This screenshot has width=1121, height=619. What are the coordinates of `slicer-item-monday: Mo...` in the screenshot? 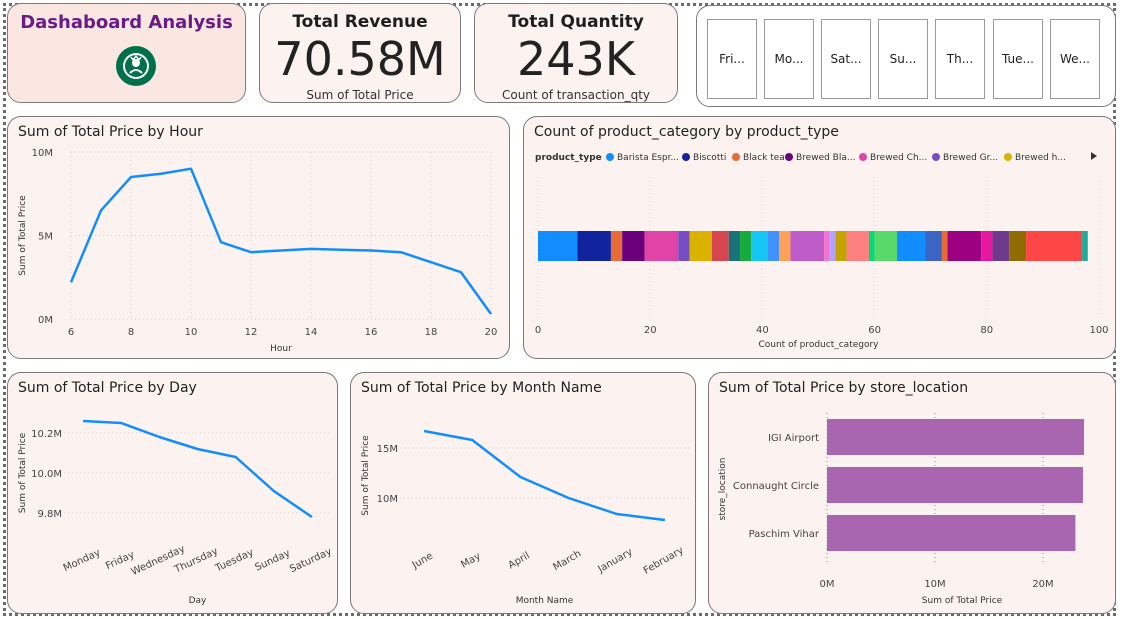 It's located at (789, 59).